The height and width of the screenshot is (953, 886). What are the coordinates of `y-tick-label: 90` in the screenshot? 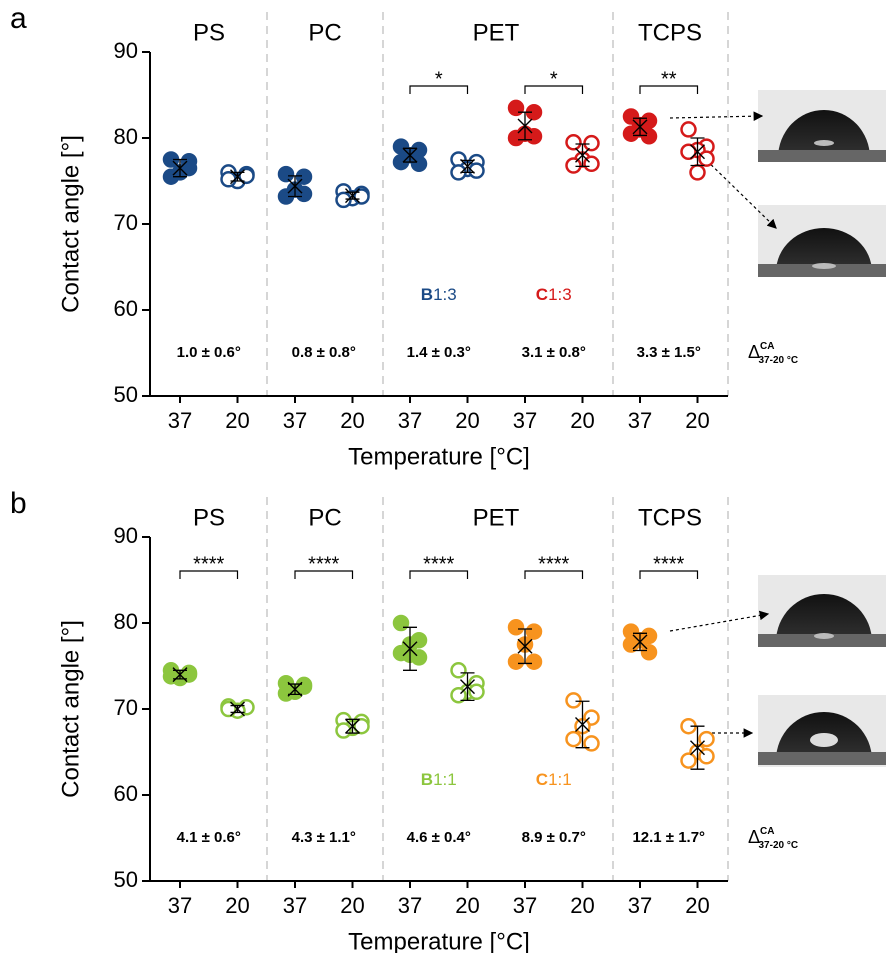 It's located at (126, 50).